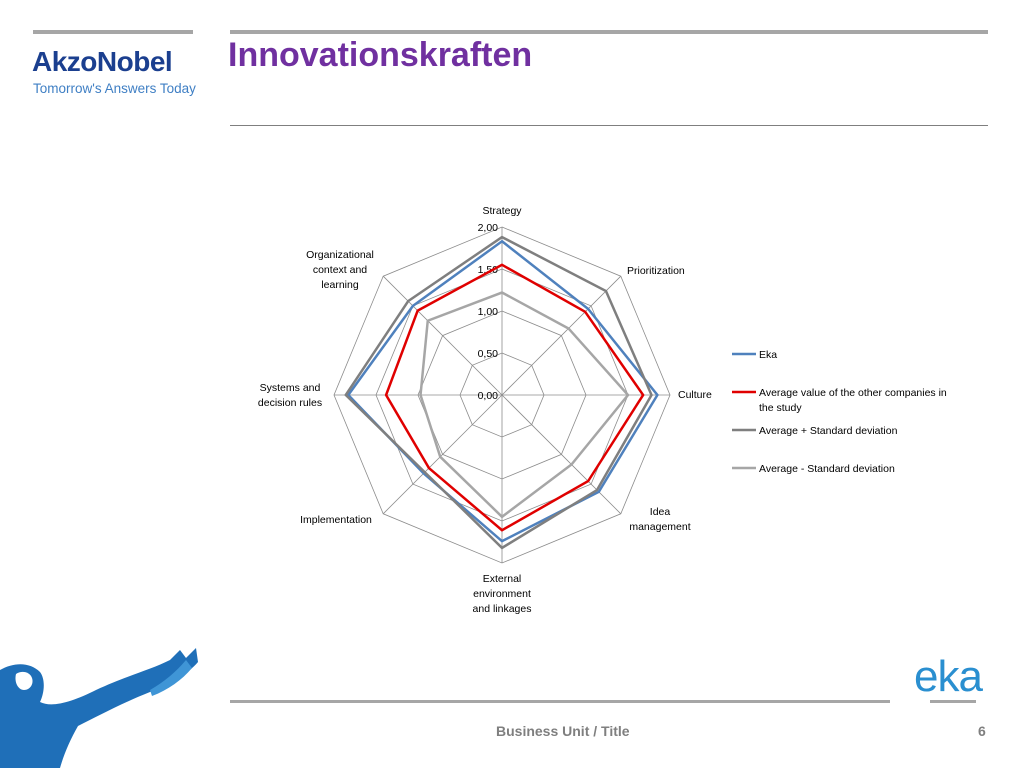  I want to click on eka-logo-underline, so click(953, 701).